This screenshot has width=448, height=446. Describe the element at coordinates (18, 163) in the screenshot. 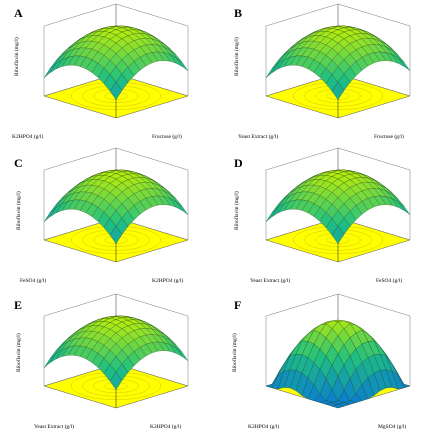

I see `panel-letter: C` at that location.